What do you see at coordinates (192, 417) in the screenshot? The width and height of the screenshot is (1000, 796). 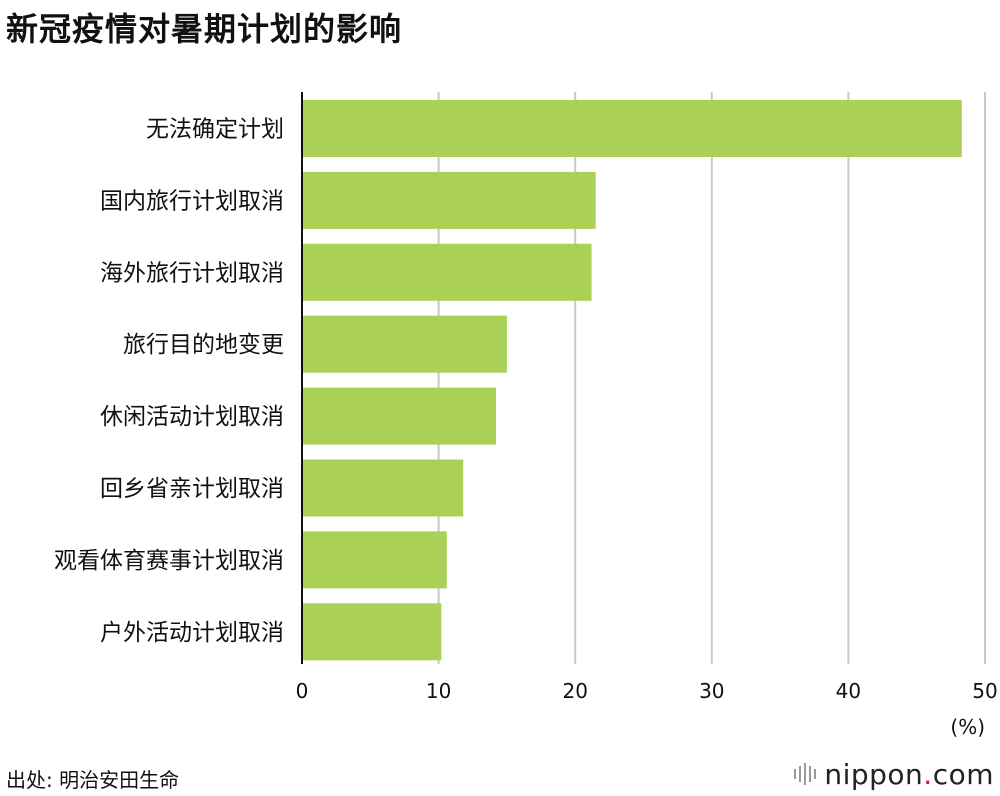 I see `category-label-4: 休闲活动计划取消` at bounding box center [192, 417].